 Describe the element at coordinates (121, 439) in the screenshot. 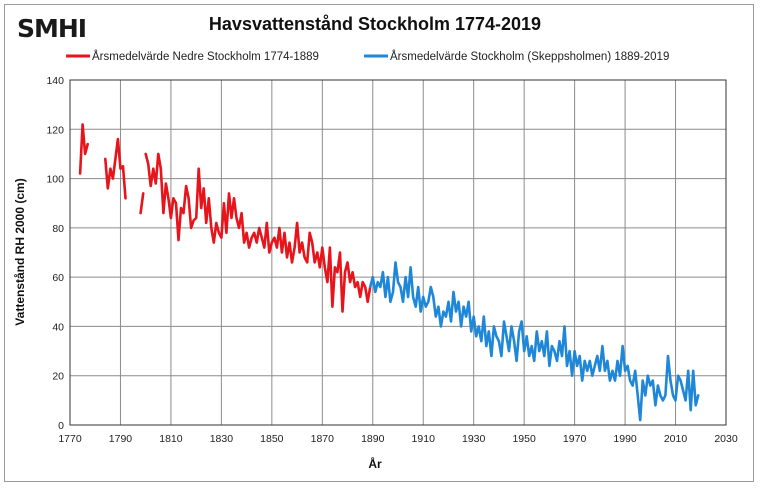

I see `x-tick-label-1790: 1790` at that location.